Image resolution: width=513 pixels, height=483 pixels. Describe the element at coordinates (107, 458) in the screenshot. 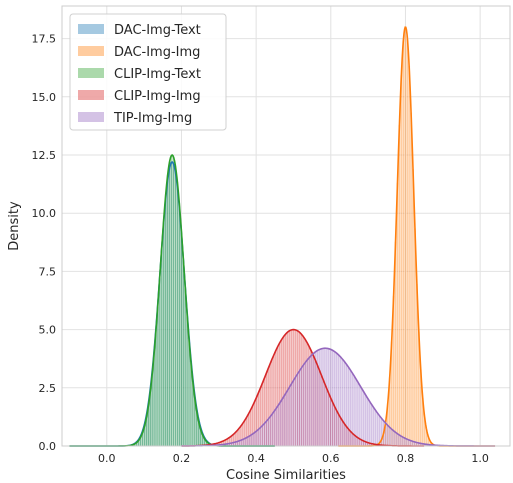

I see `x-tick-label: 0.0` at that location.